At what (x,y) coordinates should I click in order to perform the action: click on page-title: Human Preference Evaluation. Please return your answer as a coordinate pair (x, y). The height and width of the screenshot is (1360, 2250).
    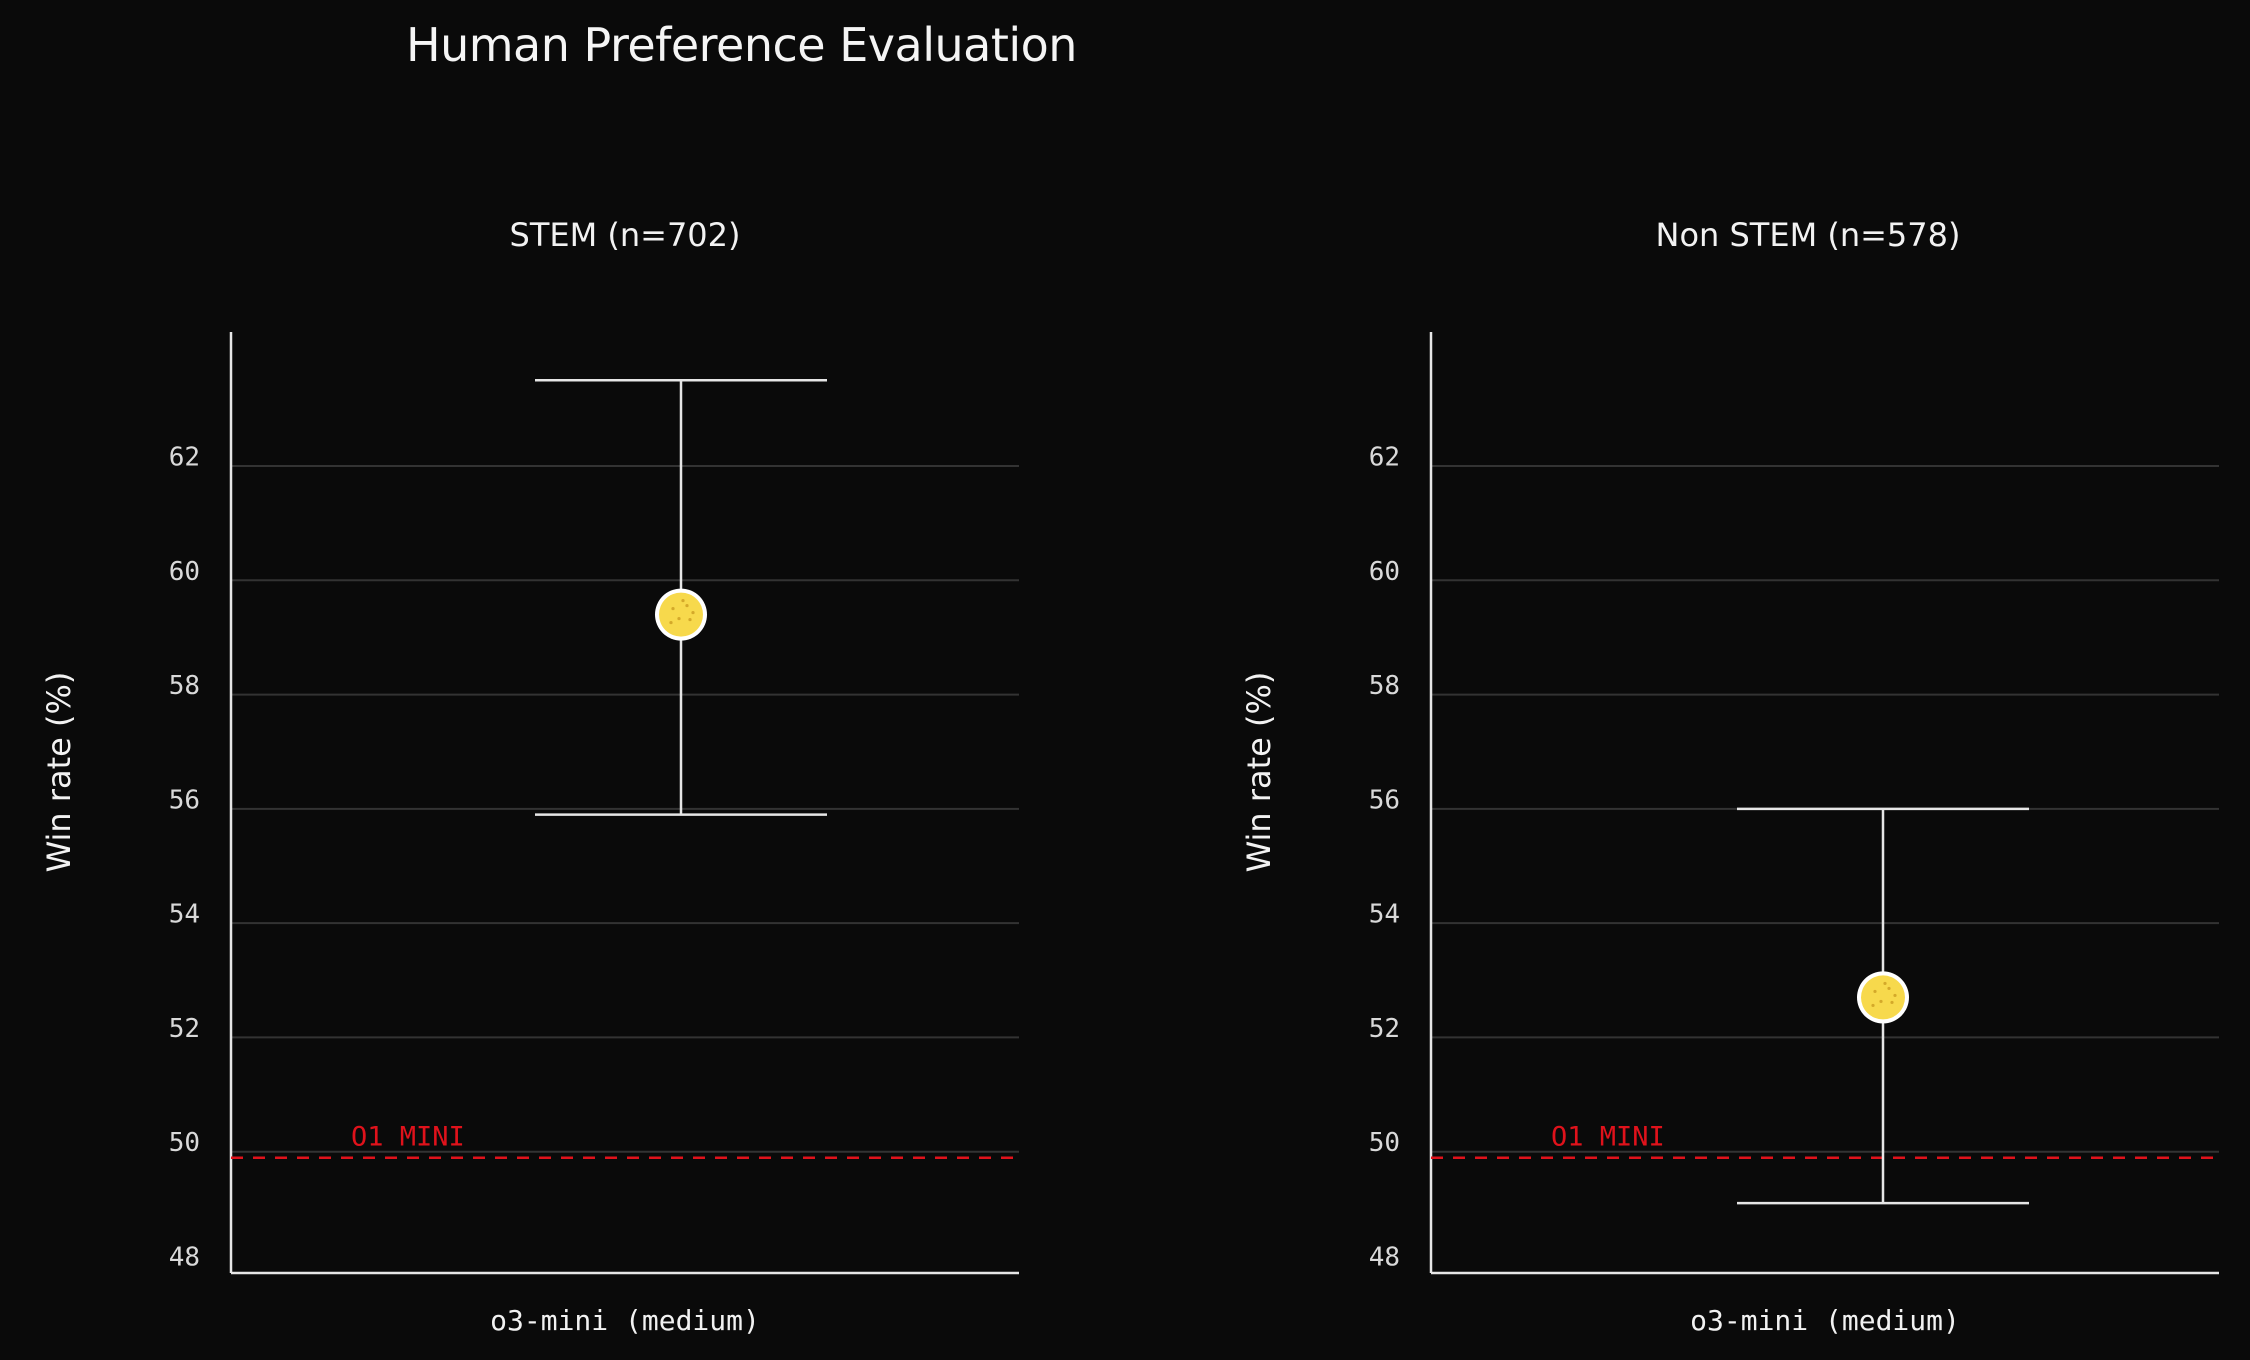
    Looking at the image, I should click on (741, 45).